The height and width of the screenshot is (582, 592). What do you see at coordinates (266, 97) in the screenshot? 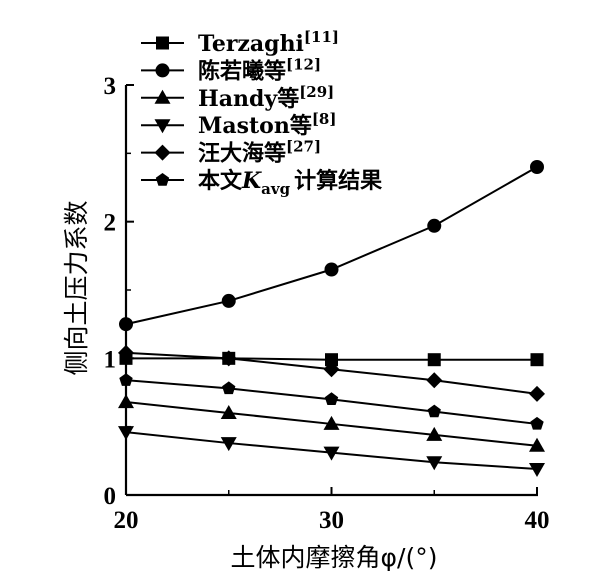
I see `legend-label: Handy等[29]` at bounding box center [266, 97].